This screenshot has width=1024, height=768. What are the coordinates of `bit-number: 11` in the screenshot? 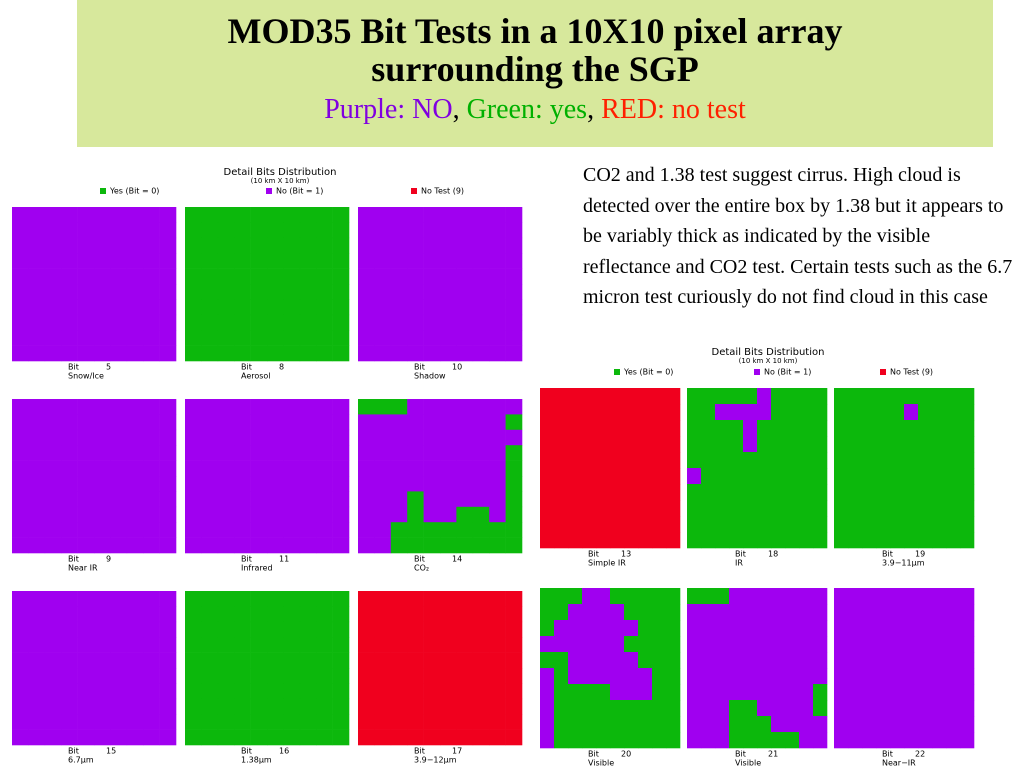 It's located at (284, 559).